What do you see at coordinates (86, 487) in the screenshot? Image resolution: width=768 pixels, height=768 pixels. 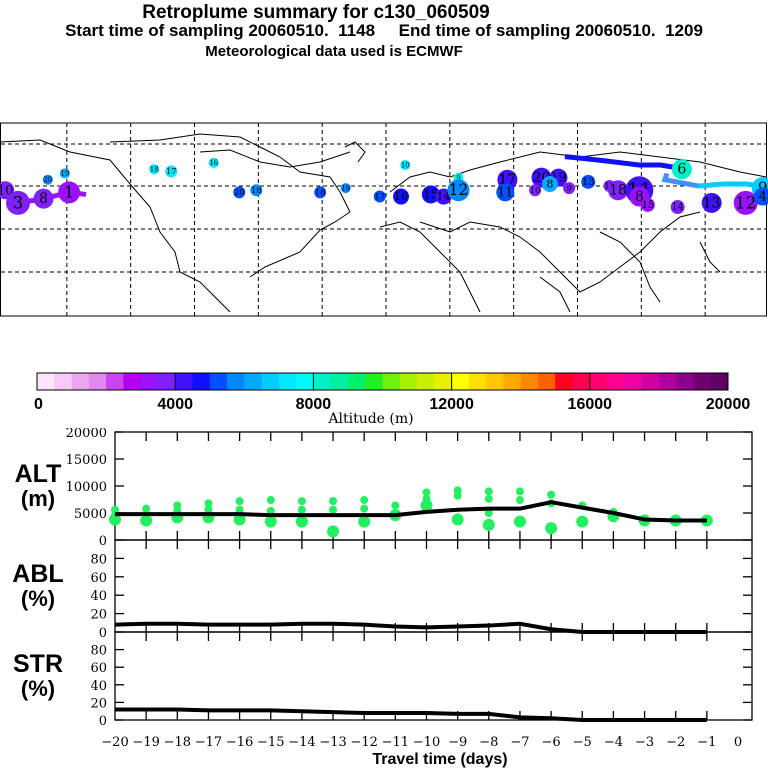 I see `y-tick-label: 10000` at bounding box center [86, 487].